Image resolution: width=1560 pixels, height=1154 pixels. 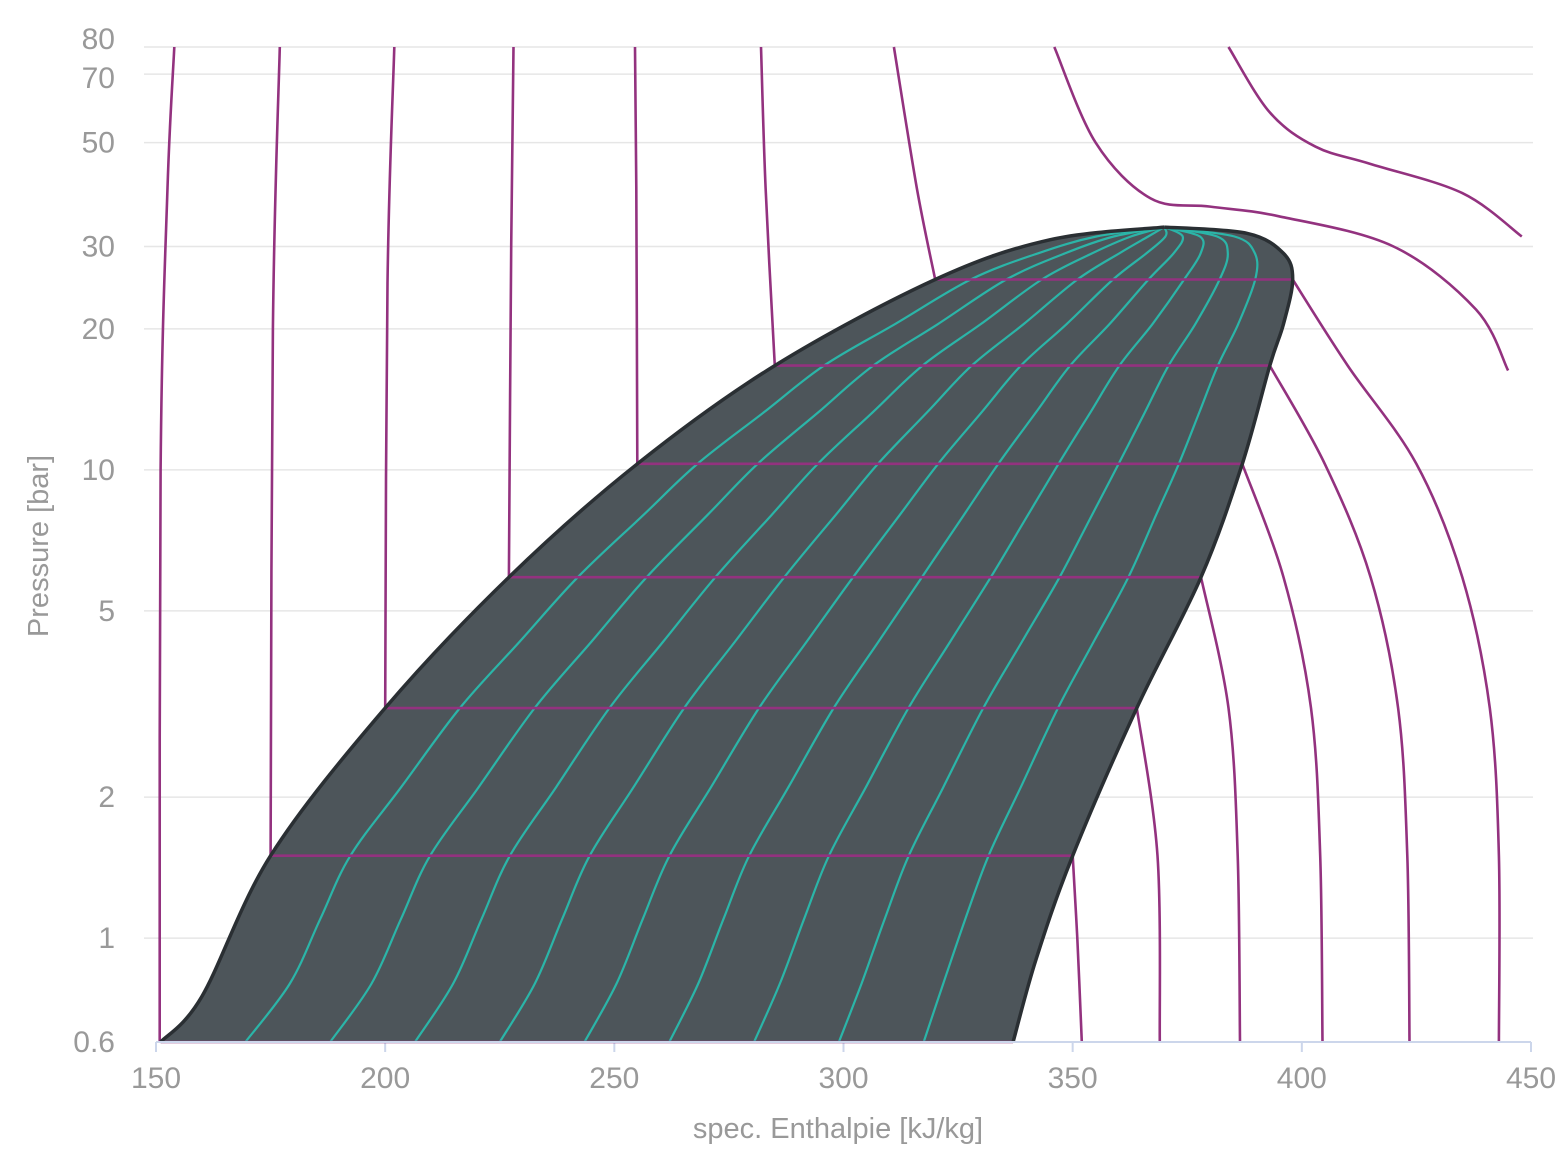 I want to click on x-tick-label: 200, so click(x=385, y=1078).